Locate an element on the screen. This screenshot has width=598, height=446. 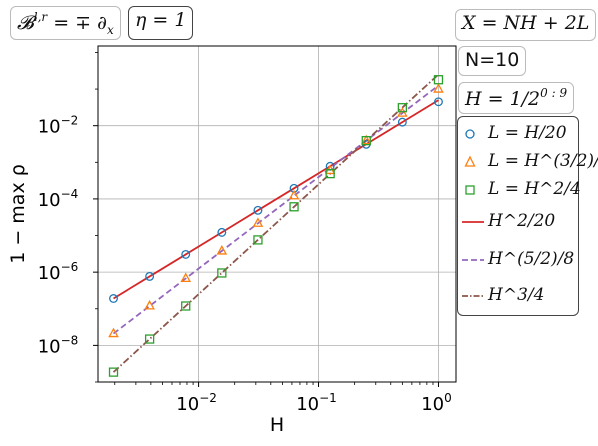
h-formula: H = 1/2 is located at coordinates (503, 99).